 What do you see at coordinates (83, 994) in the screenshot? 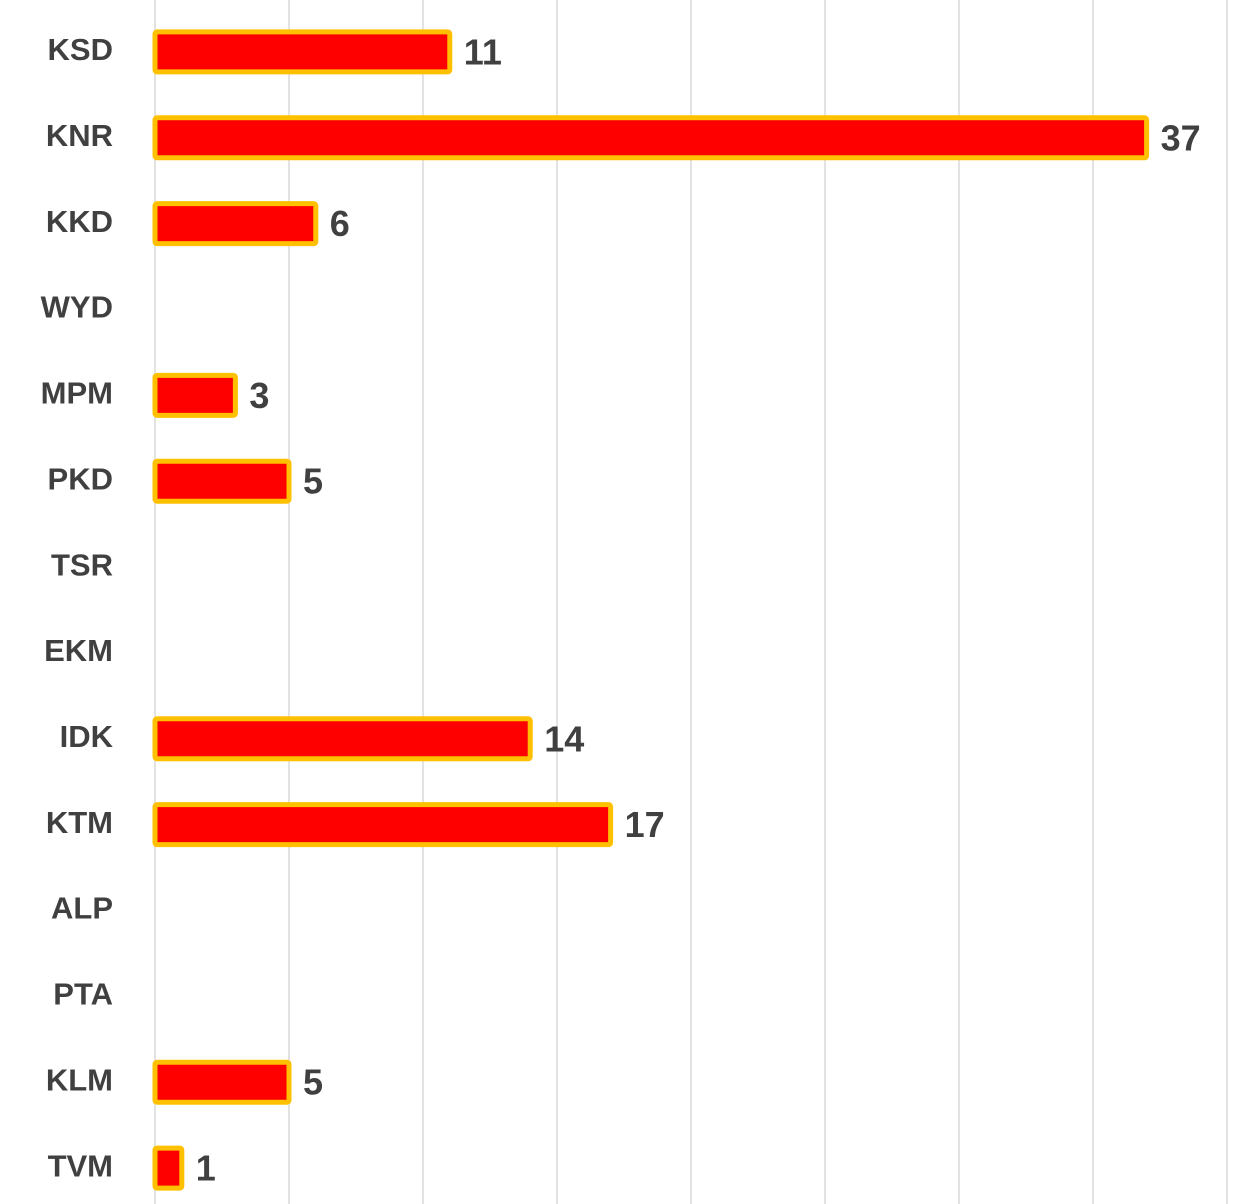
I see `y-tick-label: PTA` at bounding box center [83, 994].